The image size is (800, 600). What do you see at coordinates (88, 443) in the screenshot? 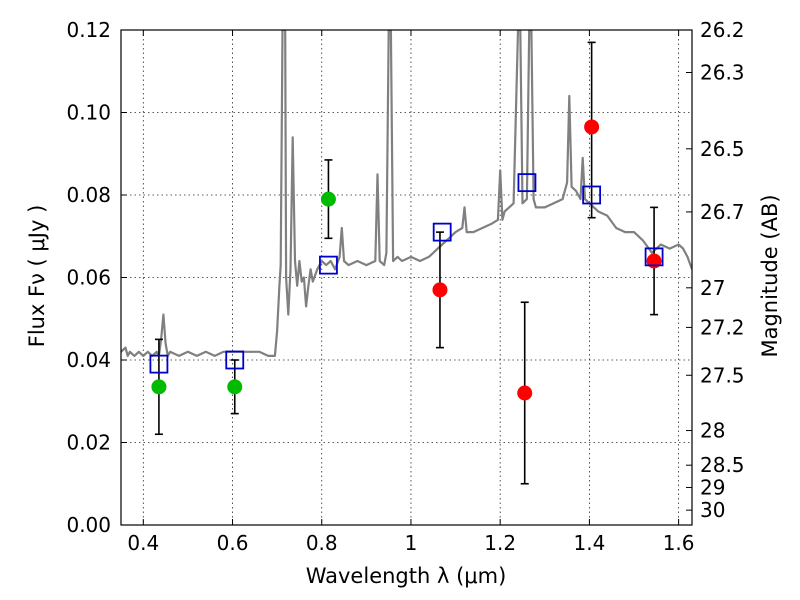
I see `y-tick-label: 0.02` at bounding box center [88, 443].